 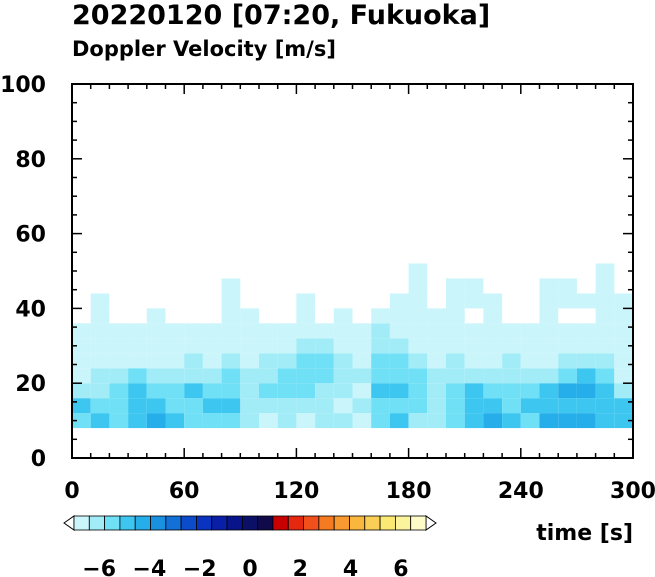 I want to click on colorbar-tick-label: −6, so click(x=99, y=567).